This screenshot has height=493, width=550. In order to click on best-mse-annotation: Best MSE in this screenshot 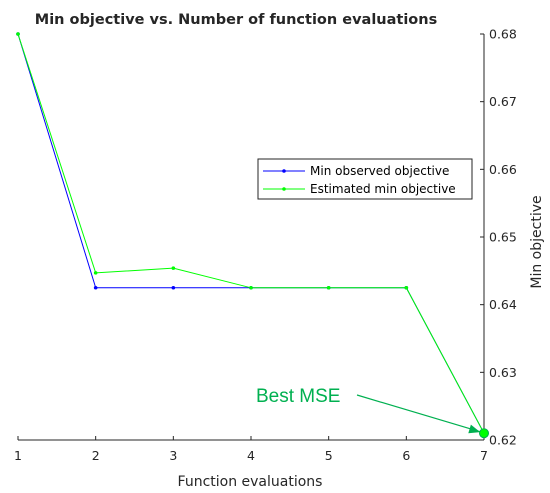, I will do `click(368, 410)`.